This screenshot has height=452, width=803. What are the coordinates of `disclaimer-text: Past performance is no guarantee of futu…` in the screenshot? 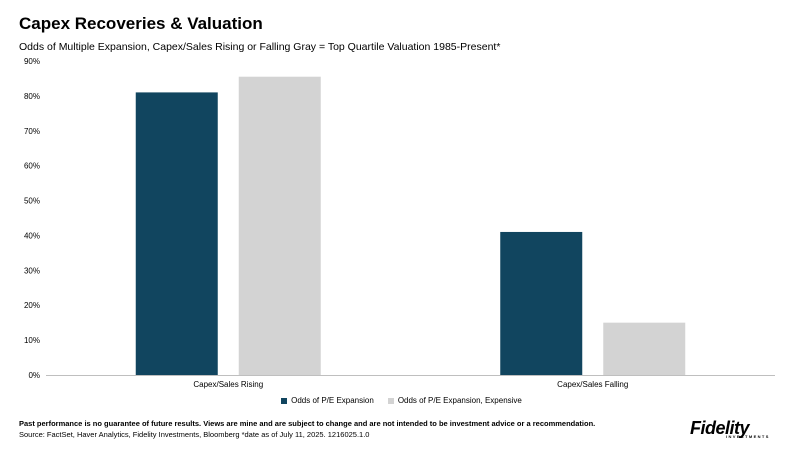 It's located at (307, 423).